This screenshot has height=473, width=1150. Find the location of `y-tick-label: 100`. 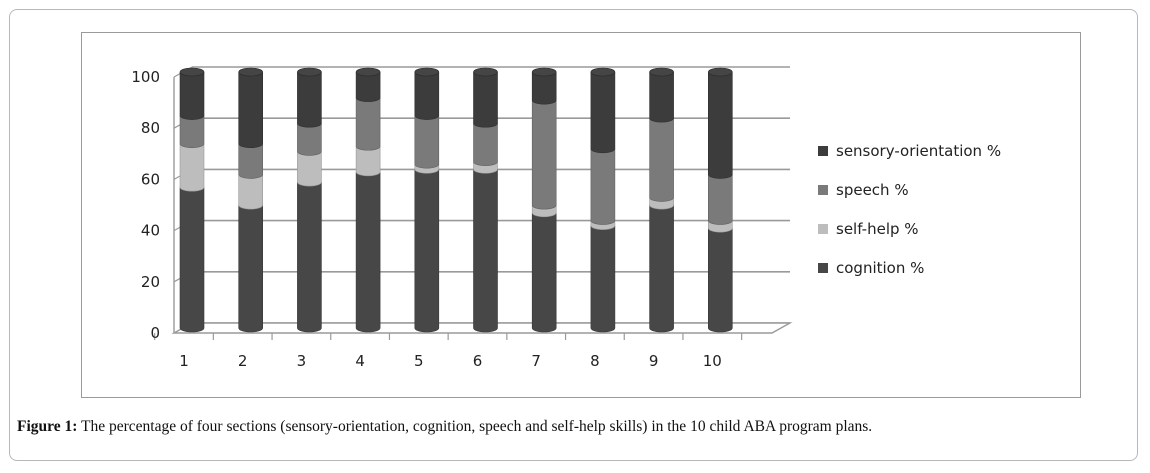

y-tick-label: 100 is located at coordinates (145, 77).